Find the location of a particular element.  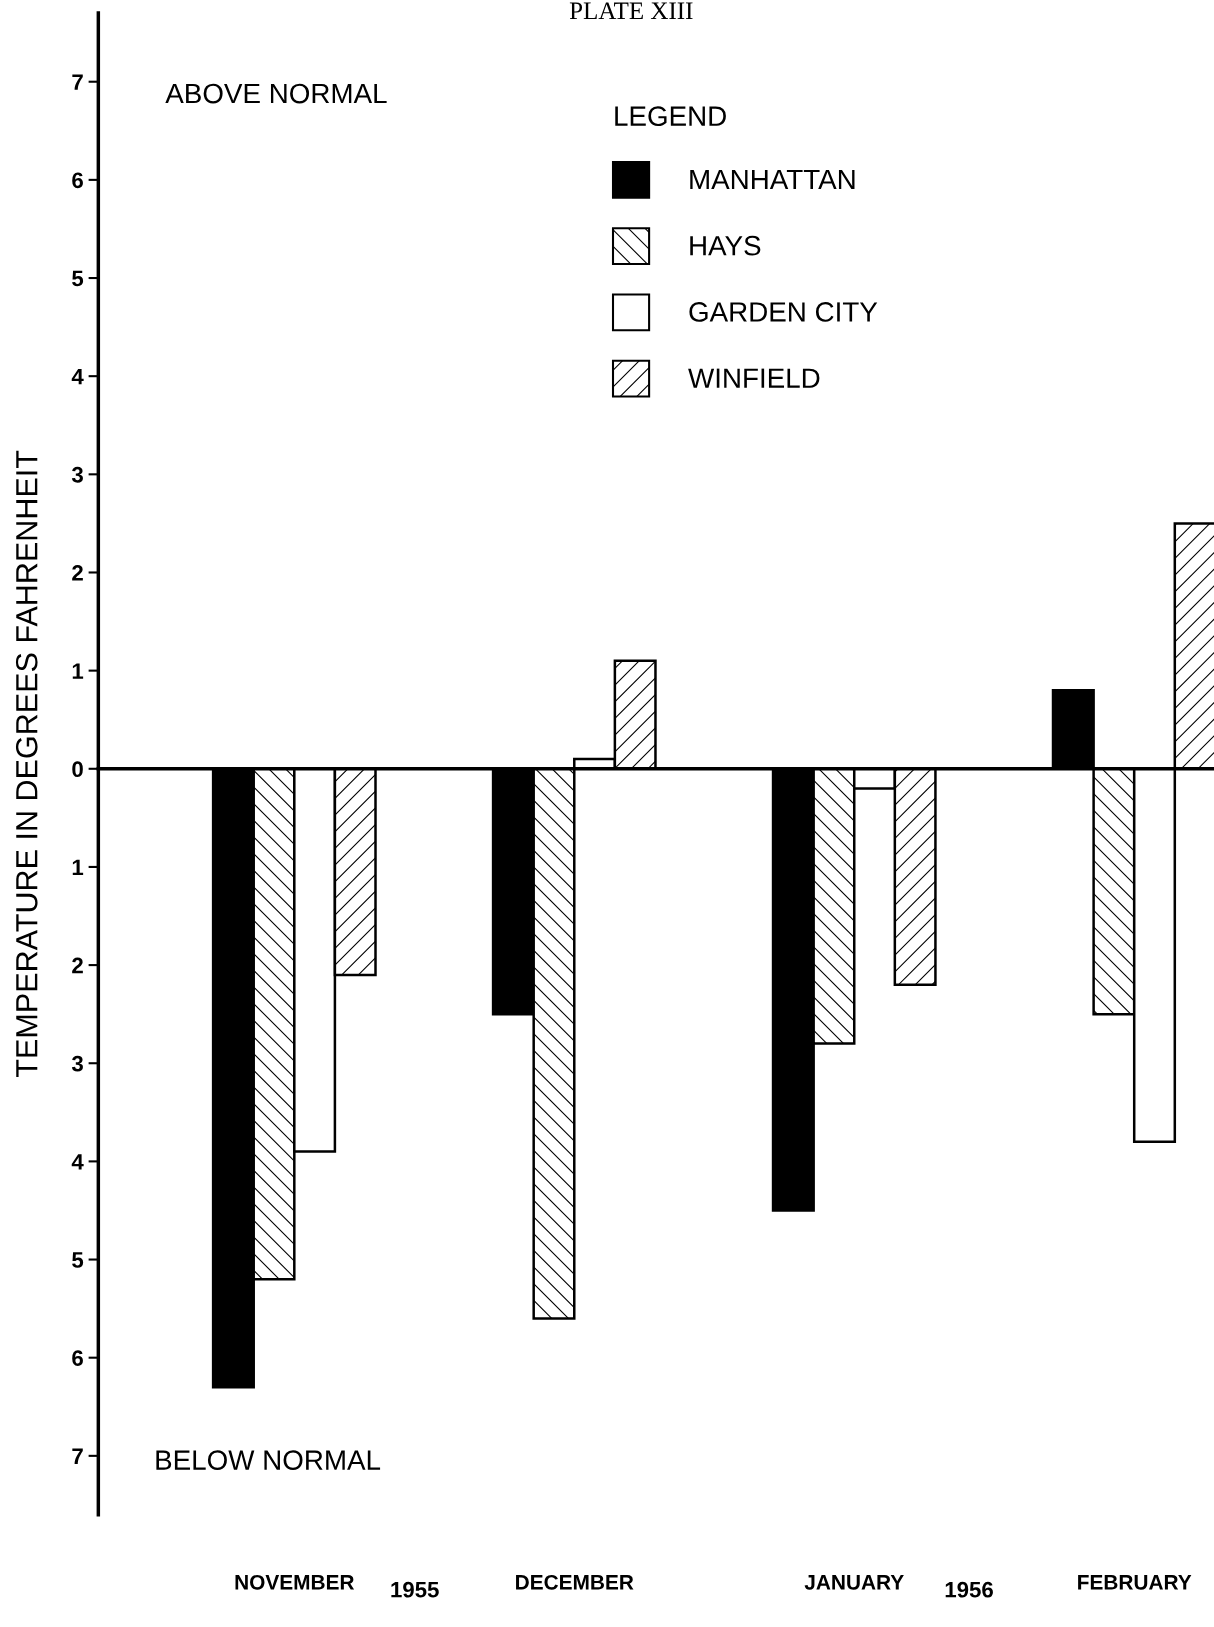

y-tick-label: 0 is located at coordinates (77, 769).